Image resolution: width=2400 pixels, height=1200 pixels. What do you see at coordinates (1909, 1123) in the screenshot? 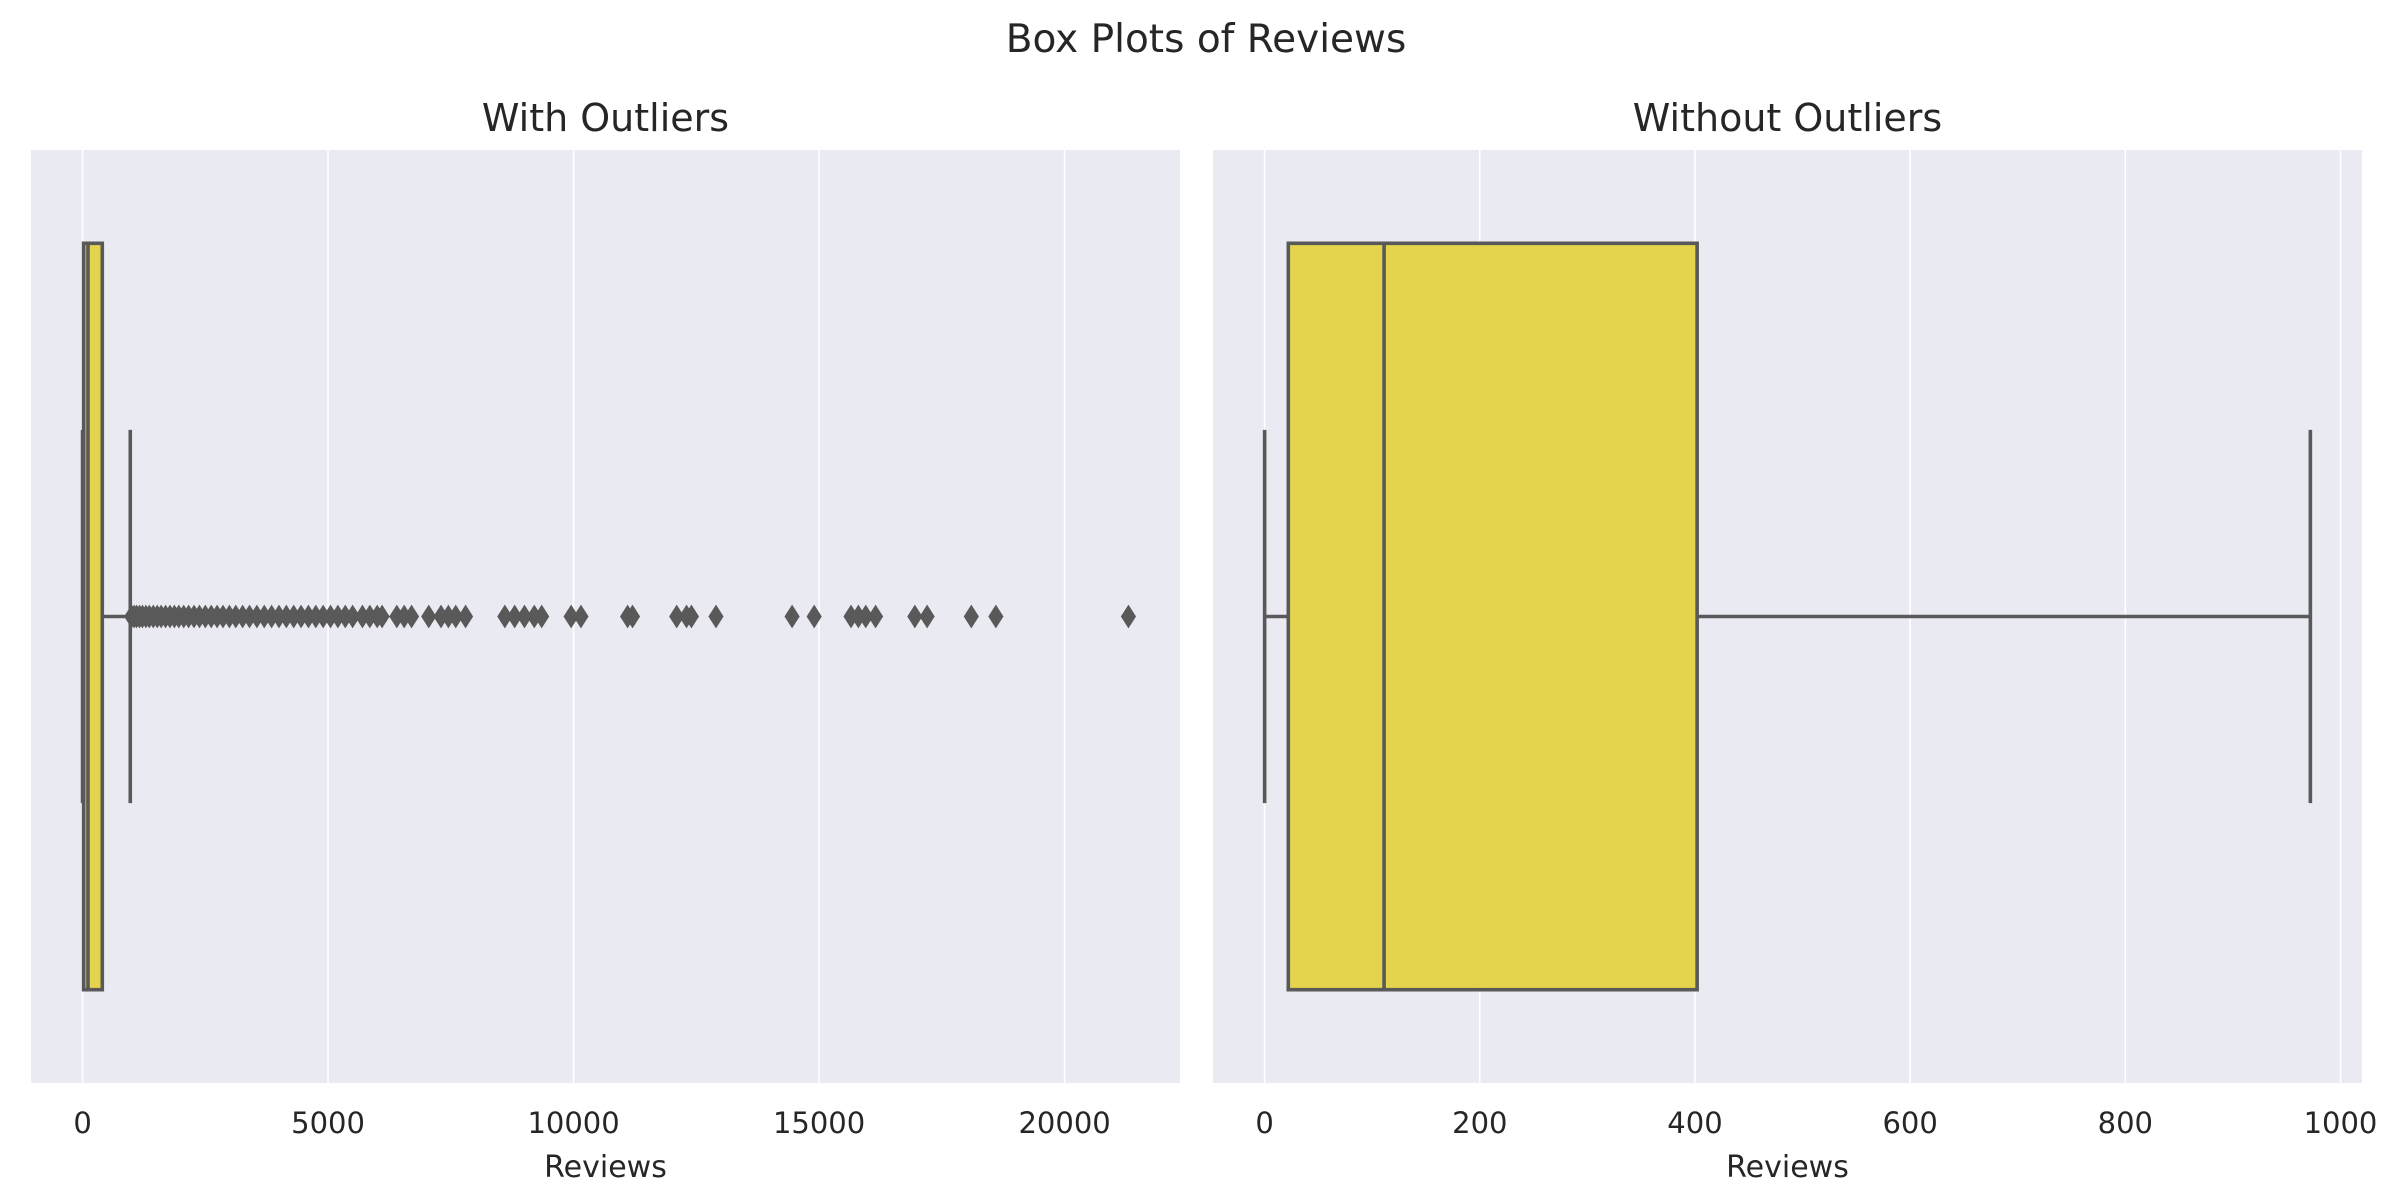
I see `x-tick-label-right-600: 600` at bounding box center [1909, 1123].